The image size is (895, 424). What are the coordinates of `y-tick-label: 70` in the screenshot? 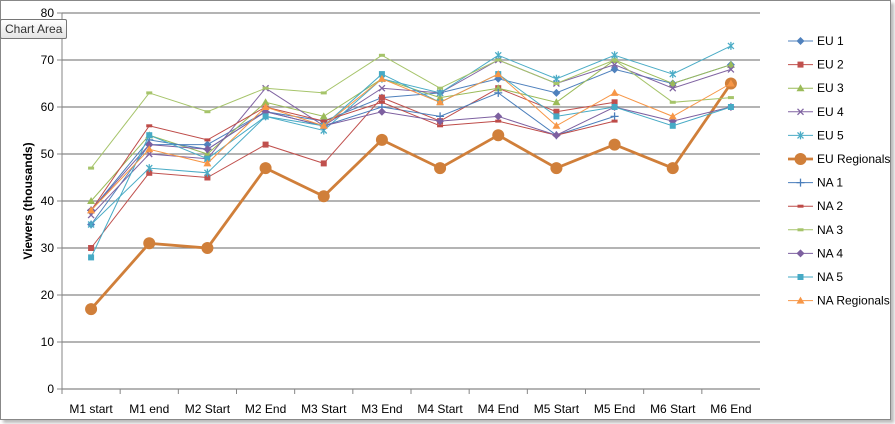 It's located at (48, 60).